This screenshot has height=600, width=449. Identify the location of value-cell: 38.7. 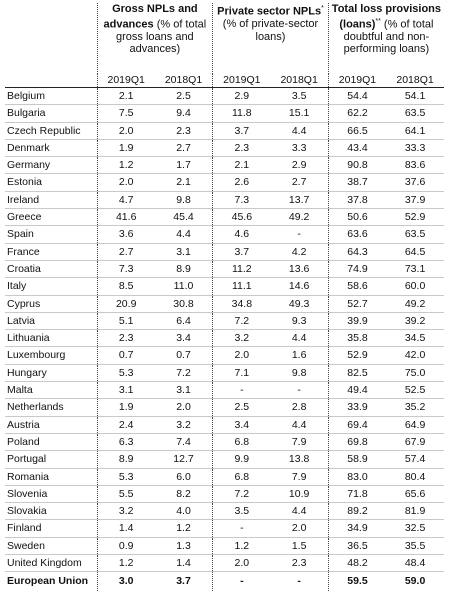
(357, 182).